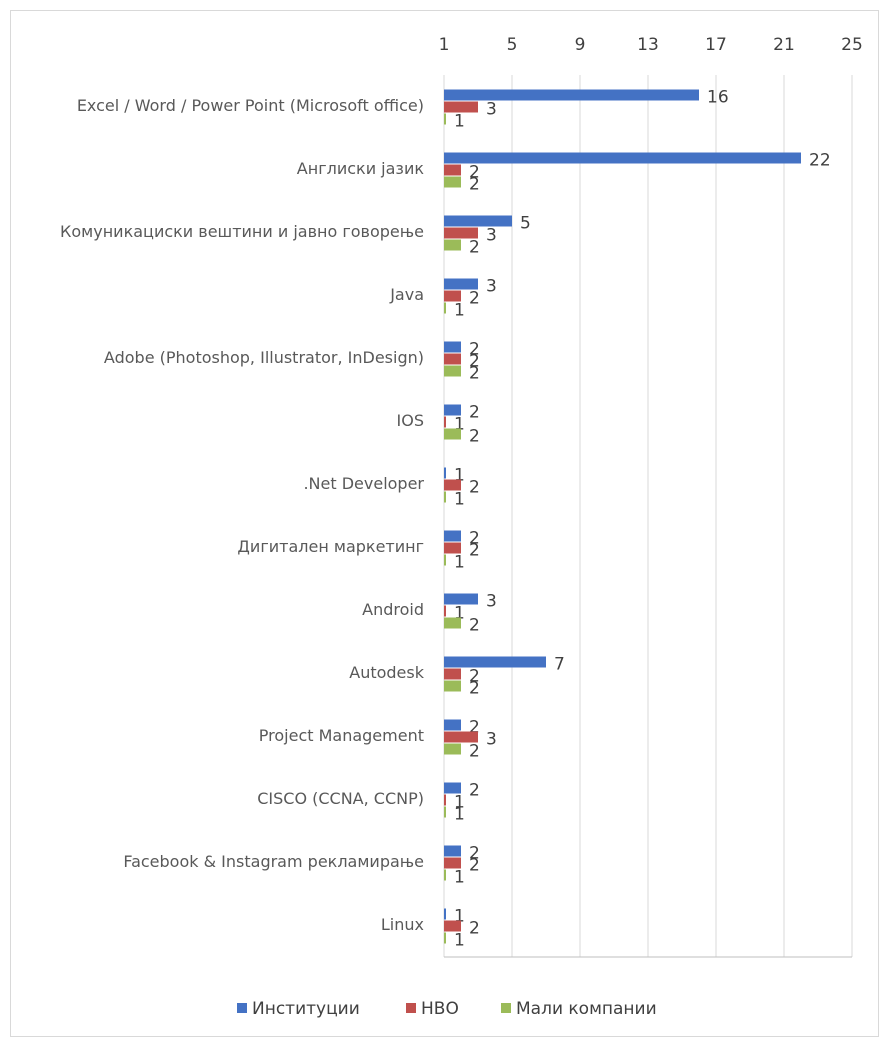 The width and height of the screenshot is (882, 1041). What do you see at coordinates (340, 798) in the screenshot?
I see `y-tick-label: CISCO (CCNA, CCNP)` at bounding box center [340, 798].